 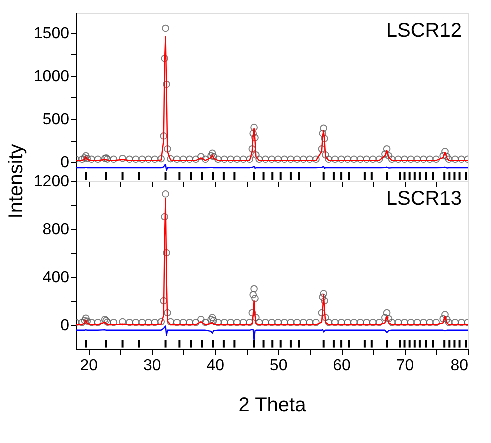 What do you see at coordinates (52, 33) in the screenshot?
I see `y-tick-label: 1500` at bounding box center [52, 33].